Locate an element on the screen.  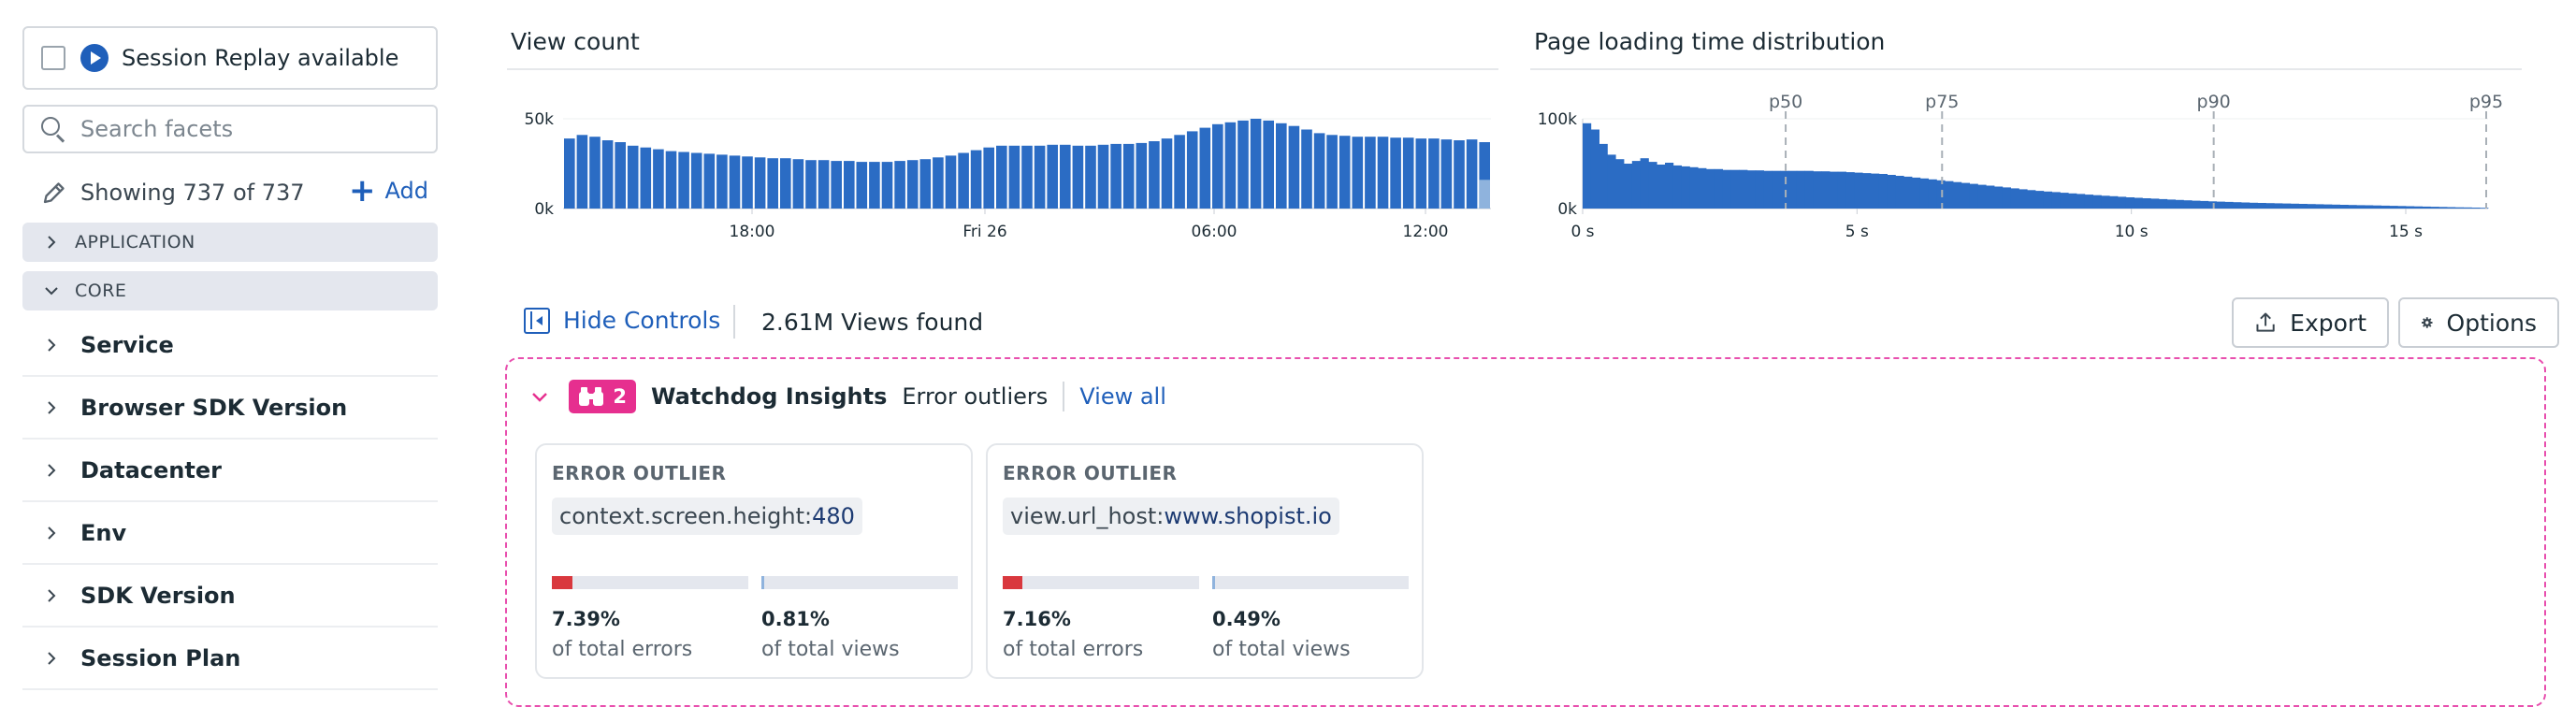
outlier-tag: view.url_host:www.shopist.io is located at coordinates (1171, 517).